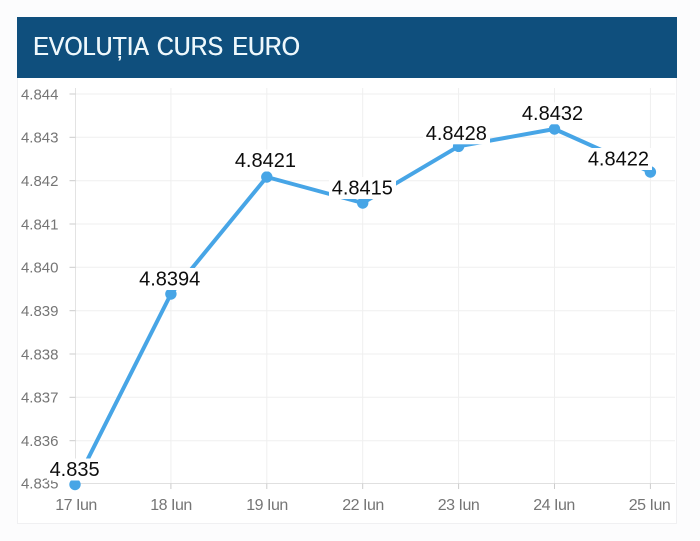 This screenshot has width=700, height=541. Describe the element at coordinates (169, 280) in the screenshot. I see `svg-text: 4.8394` at that location.